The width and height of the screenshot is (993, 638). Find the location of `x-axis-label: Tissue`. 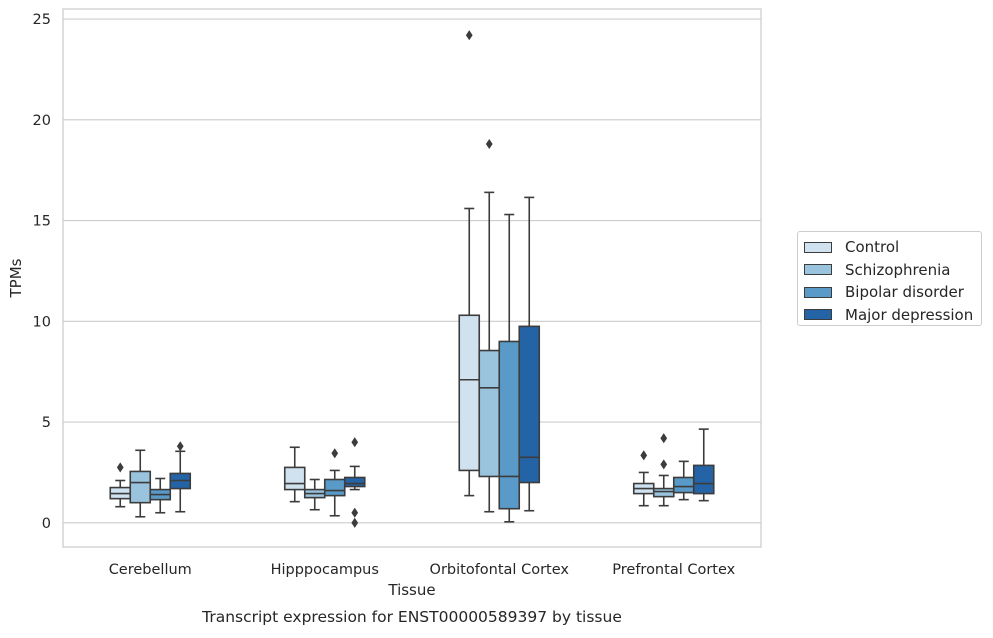

x-axis-label: Tissue is located at coordinates (411, 590).